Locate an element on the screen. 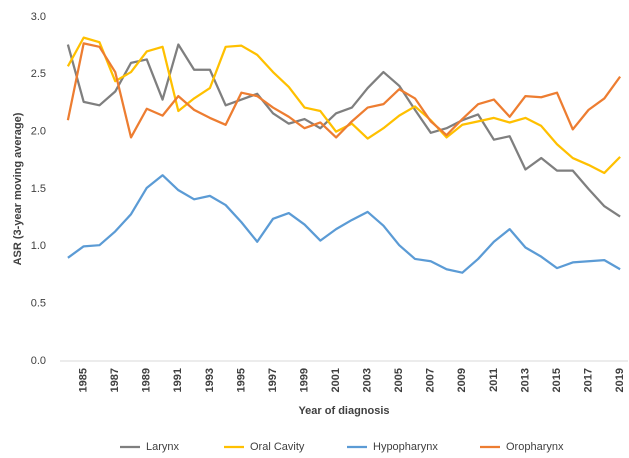 This screenshot has width=629, height=458. y-tick-label: 1.0 is located at coordinates (38, 246).